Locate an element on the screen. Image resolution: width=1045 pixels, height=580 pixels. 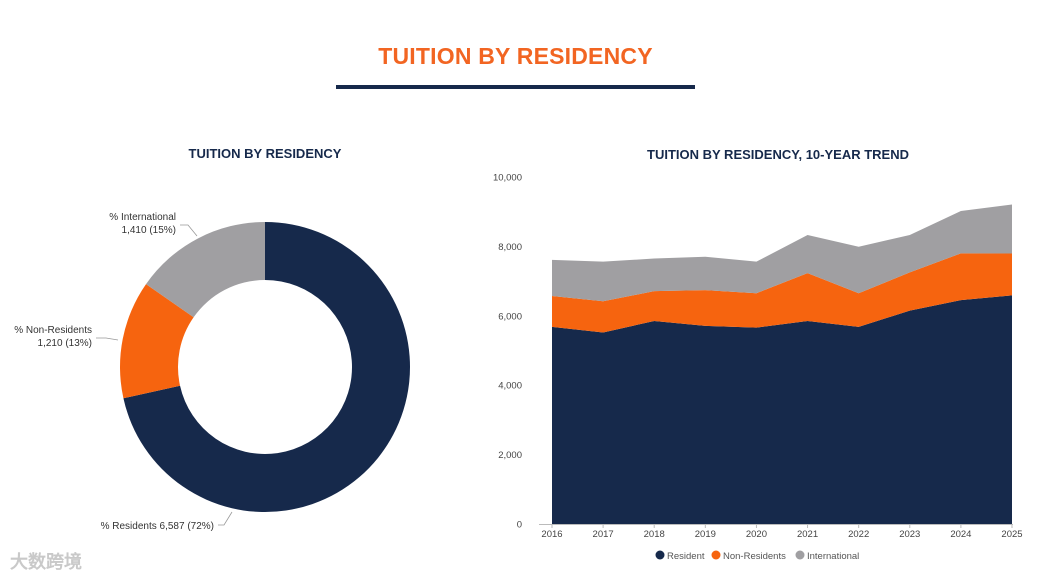
donut-slice-non-residents is located at coordinates (156, 341).